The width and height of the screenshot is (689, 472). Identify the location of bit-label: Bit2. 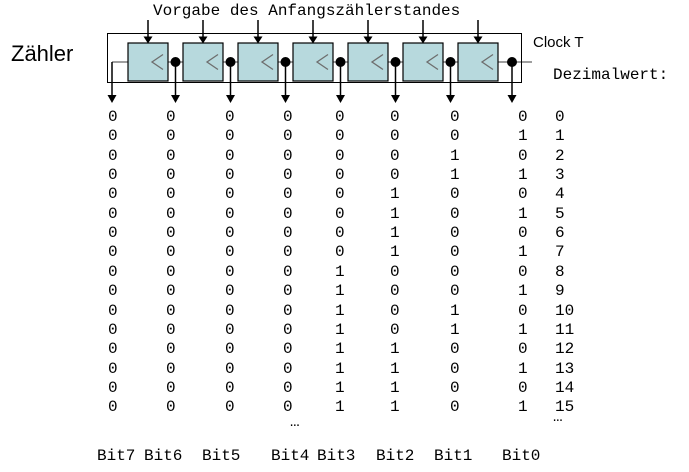
(395, 456).